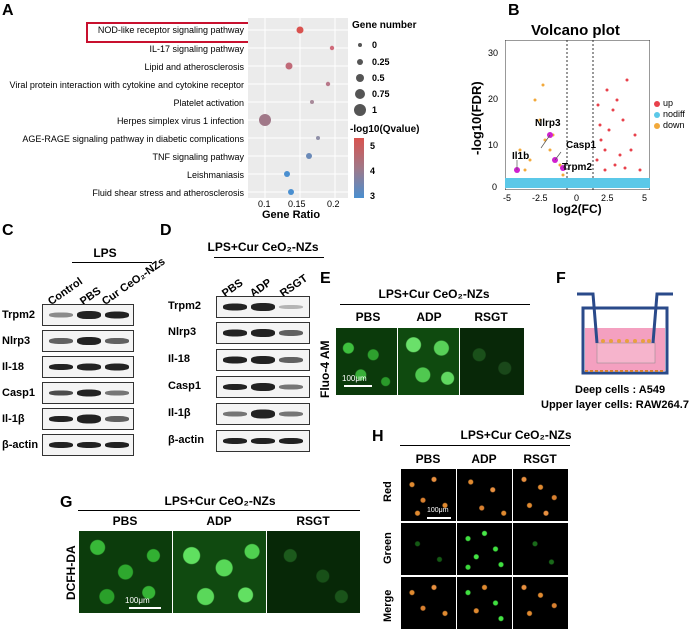  Describe the element at coordinates (333, 204) in the screenshot. I see `x-tick: 0.2` at that location.